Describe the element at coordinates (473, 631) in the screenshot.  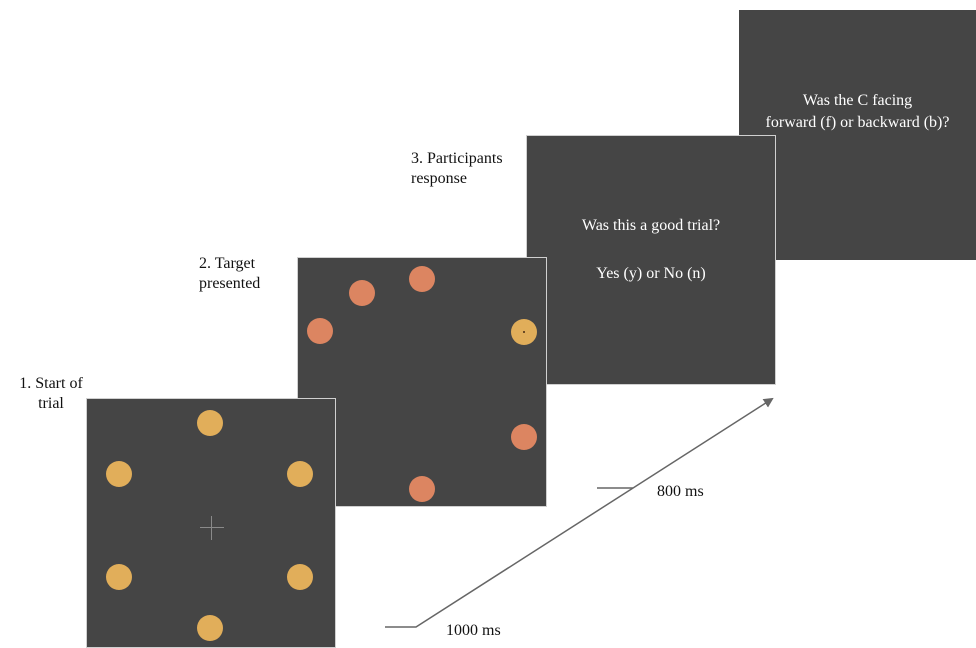
I see `time-label-1000ms: 1000 ms` at that location.